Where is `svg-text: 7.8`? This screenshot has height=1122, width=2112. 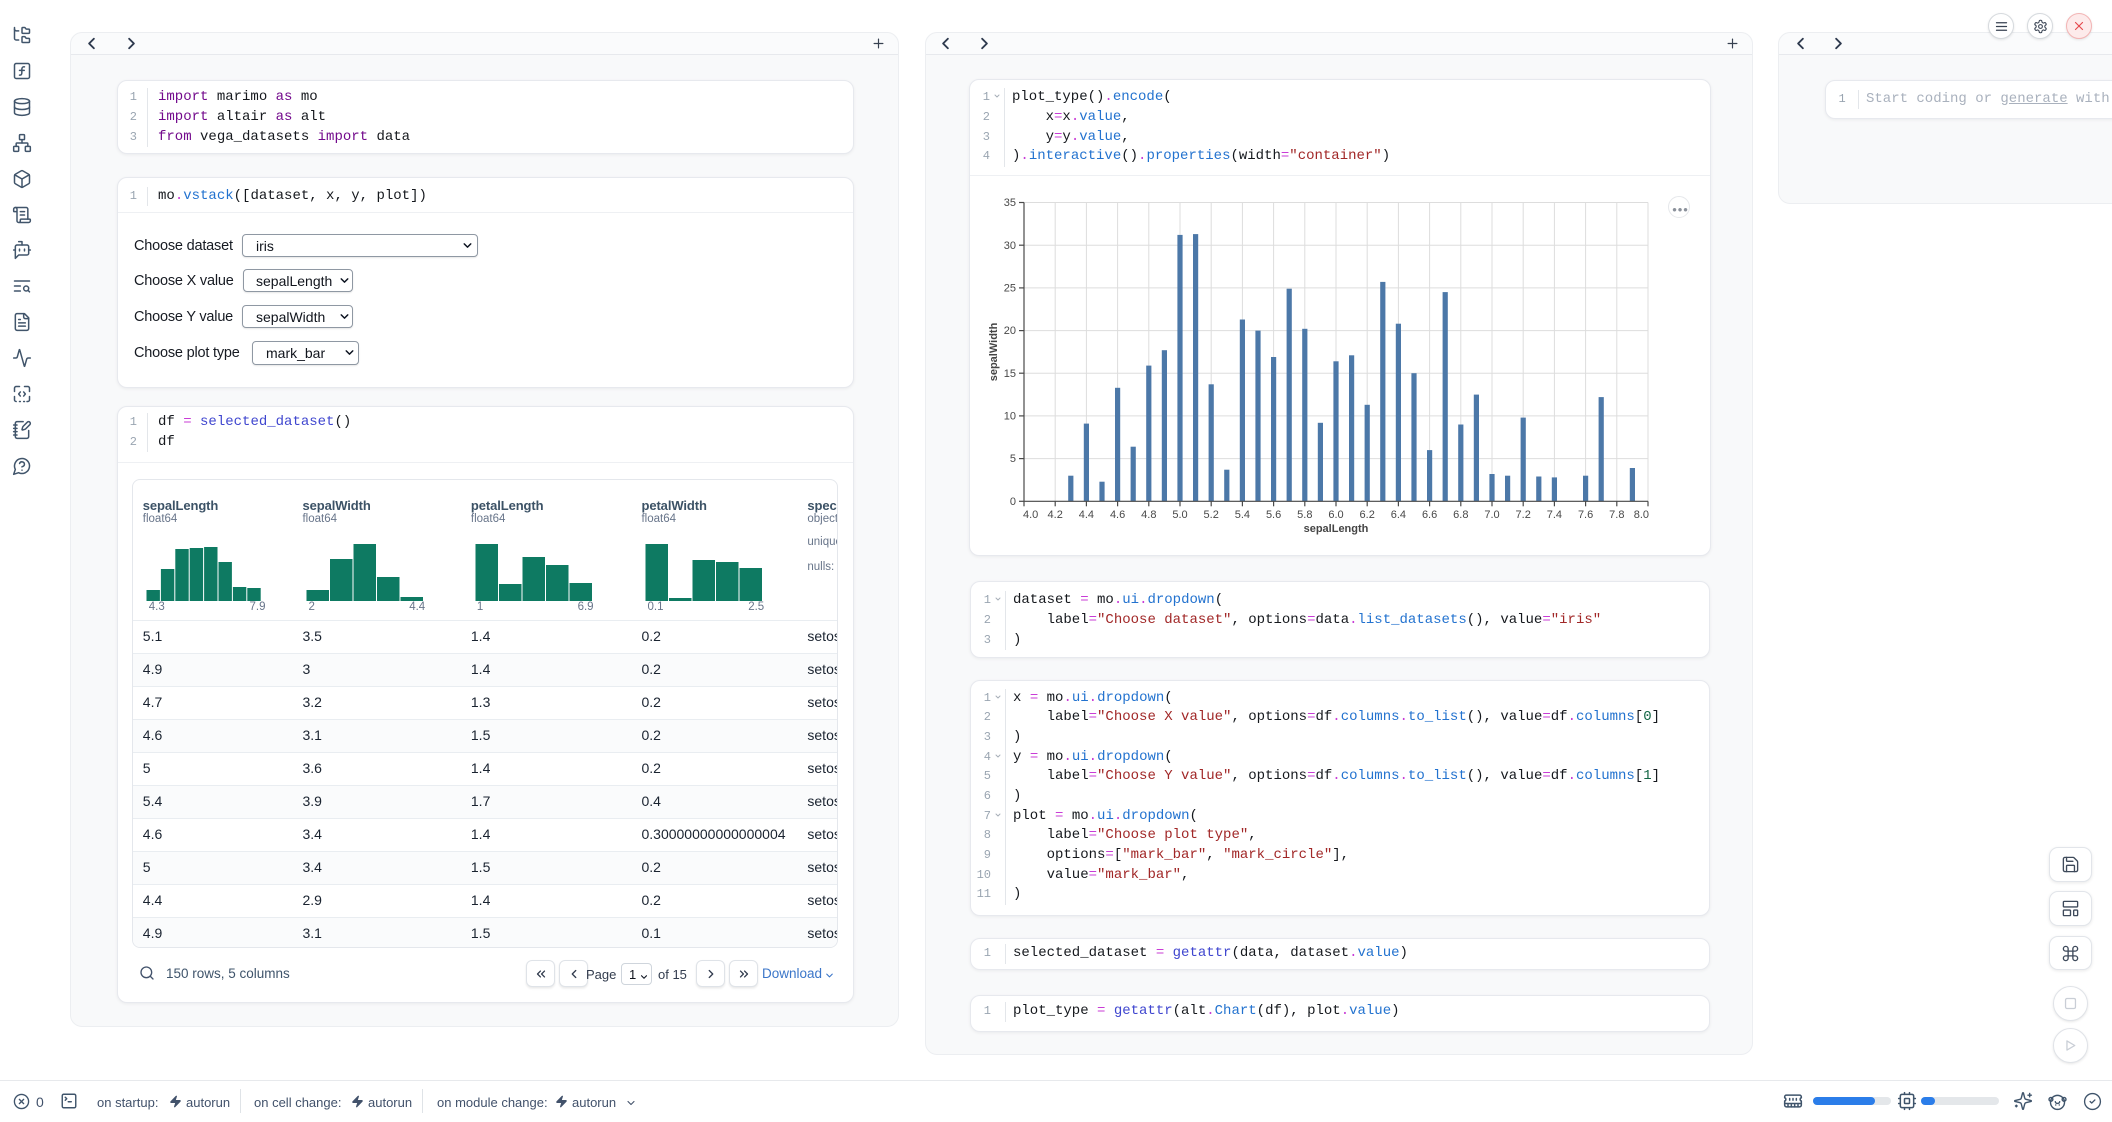
svg-text: 7.8 is located at coordinates (1616, 515).